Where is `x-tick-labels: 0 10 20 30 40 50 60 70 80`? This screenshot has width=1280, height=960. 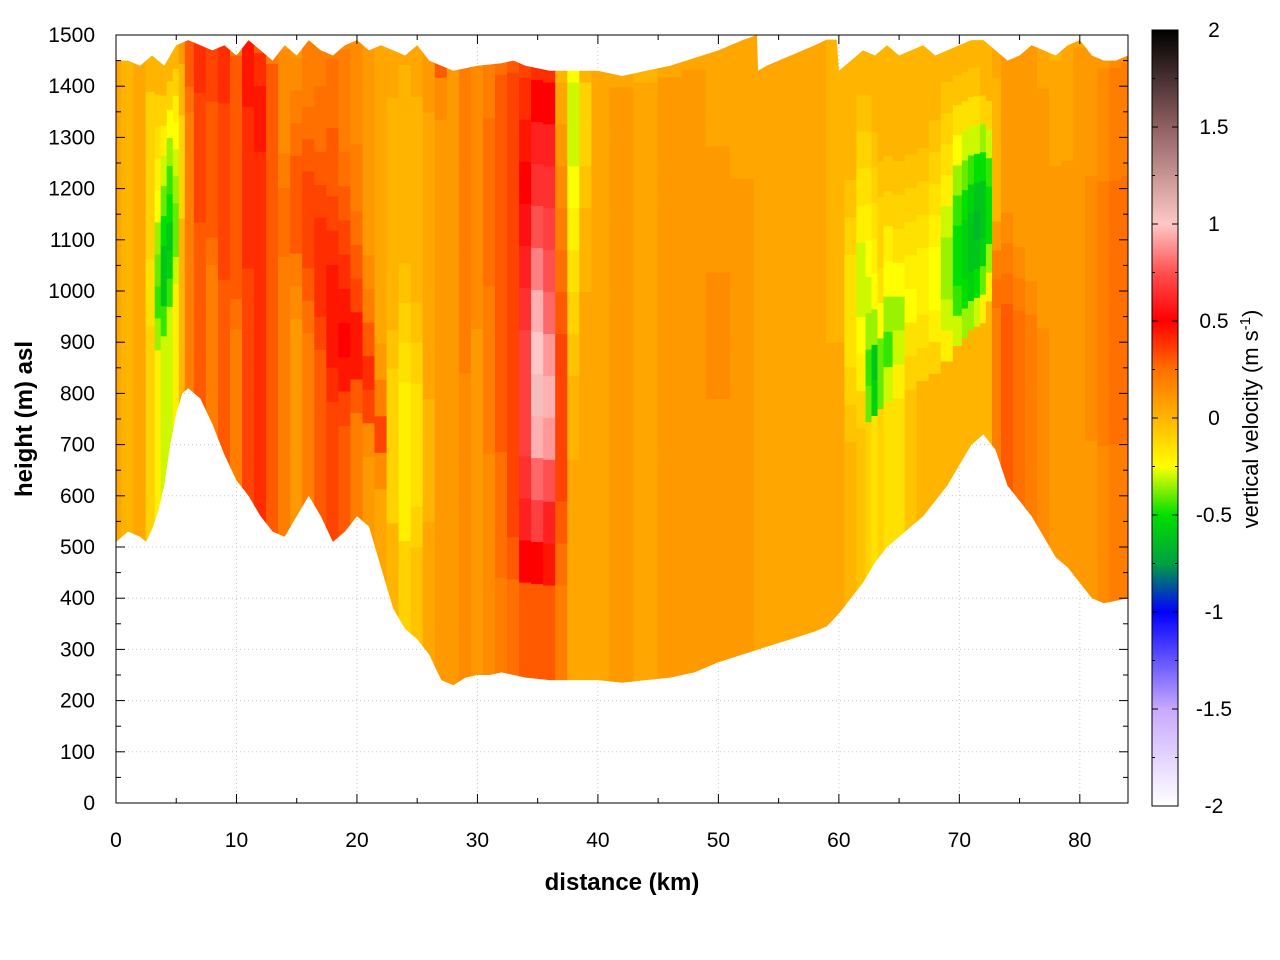
x-tick-labels: 0 10 20 30 40 50 60 70 80 is located at coordinates (600, 840).